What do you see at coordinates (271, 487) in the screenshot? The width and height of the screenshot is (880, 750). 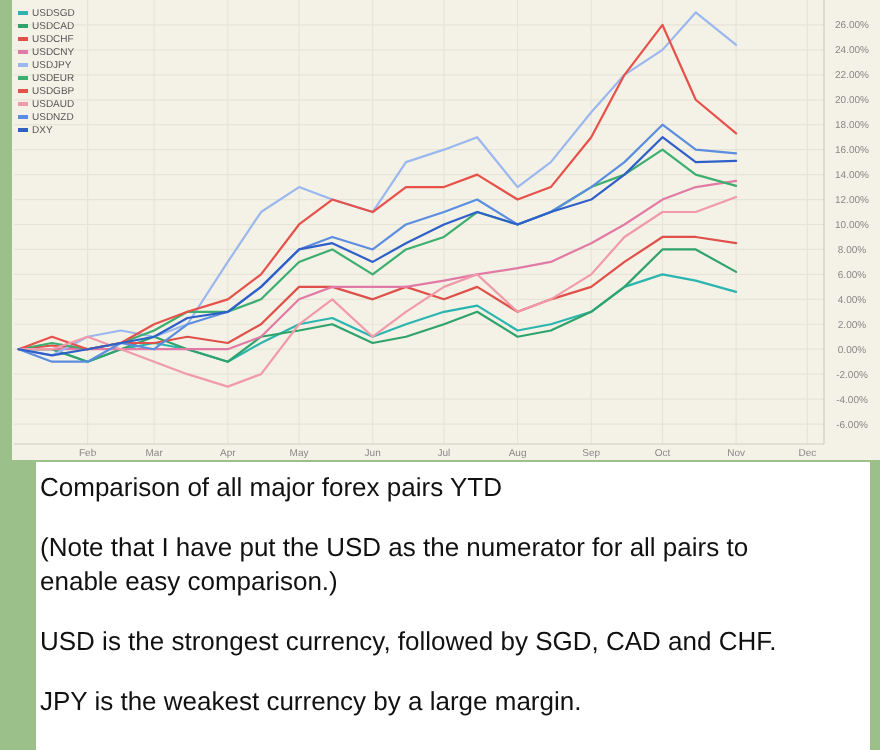 I see `text: Comparison of all major forex pairs YTD` at bounding box center [271, 487].